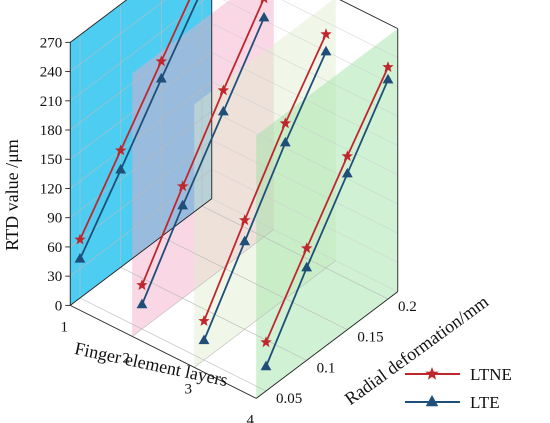  Describe the element at coordinates (51, 43) in the screenshot. I see `z-tick-label: 270` at that location.